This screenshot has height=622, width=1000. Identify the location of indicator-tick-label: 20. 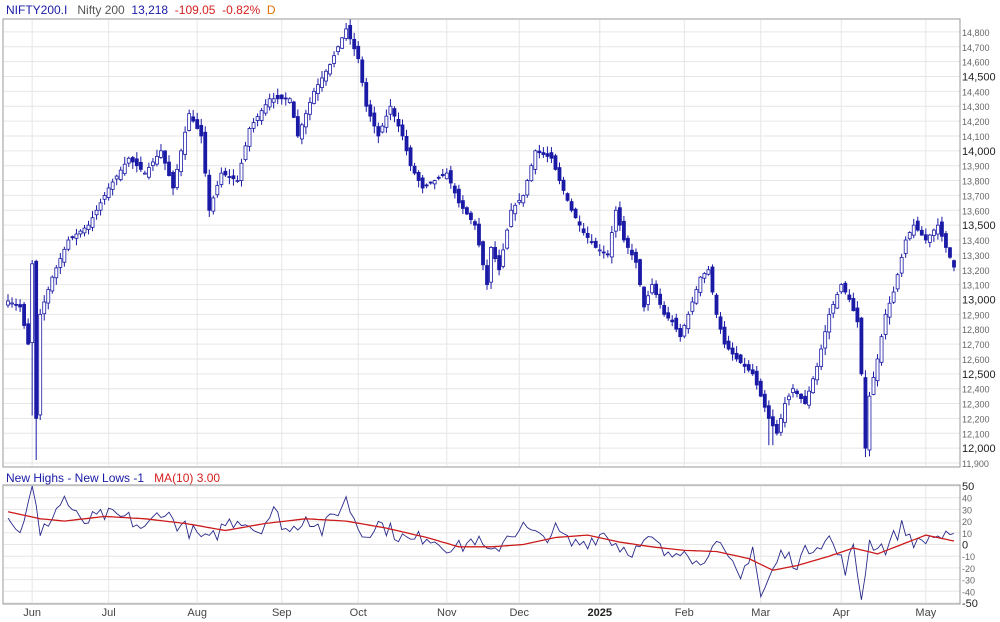
(967, 522).